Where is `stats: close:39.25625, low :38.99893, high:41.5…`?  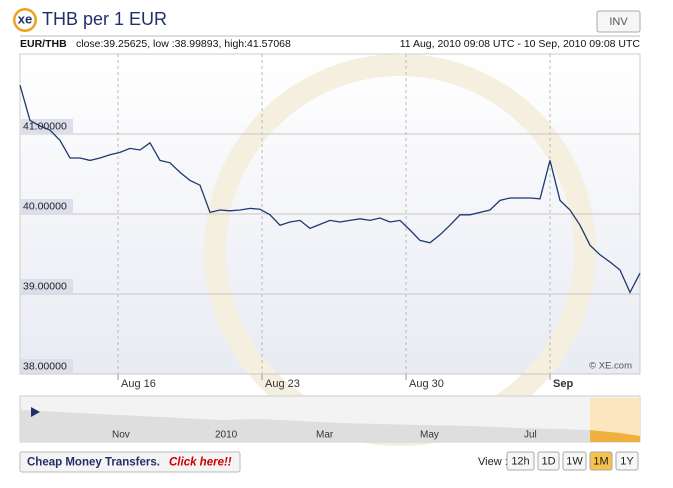 stats: close:39.25625, low :38.99893, high:41.5… is located at coordinates (183, 44).